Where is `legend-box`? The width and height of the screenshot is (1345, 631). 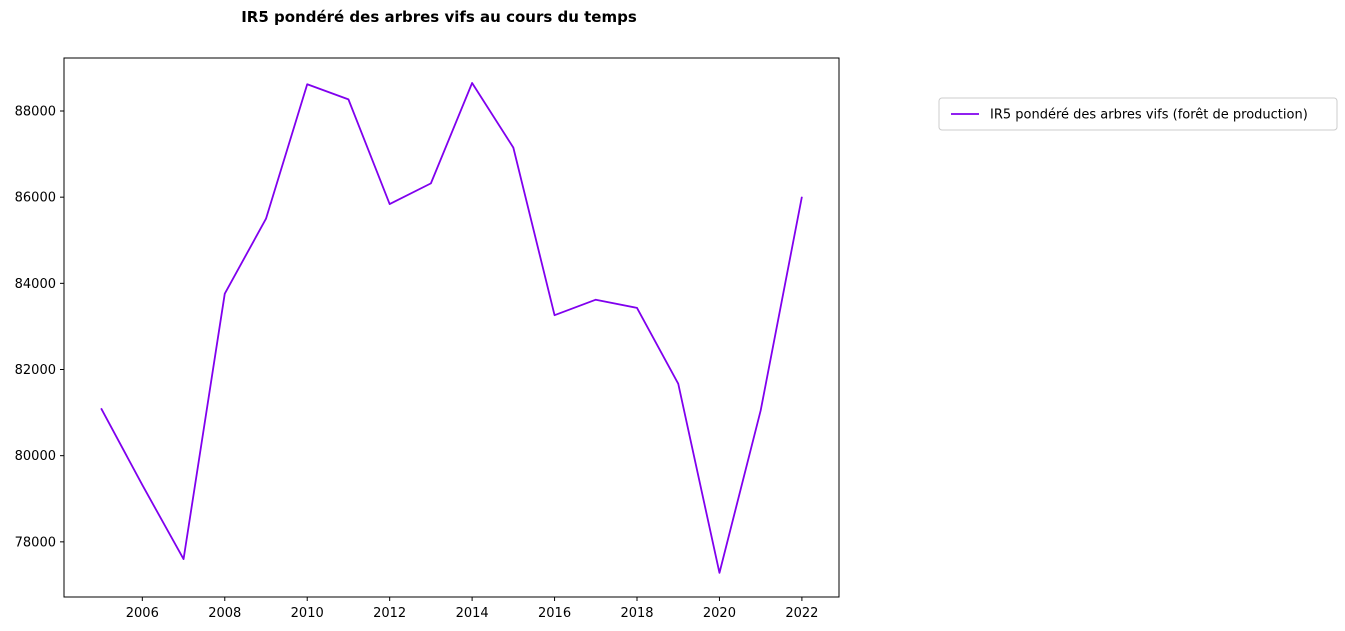 legend-box is located at coordinates (1138, 114).